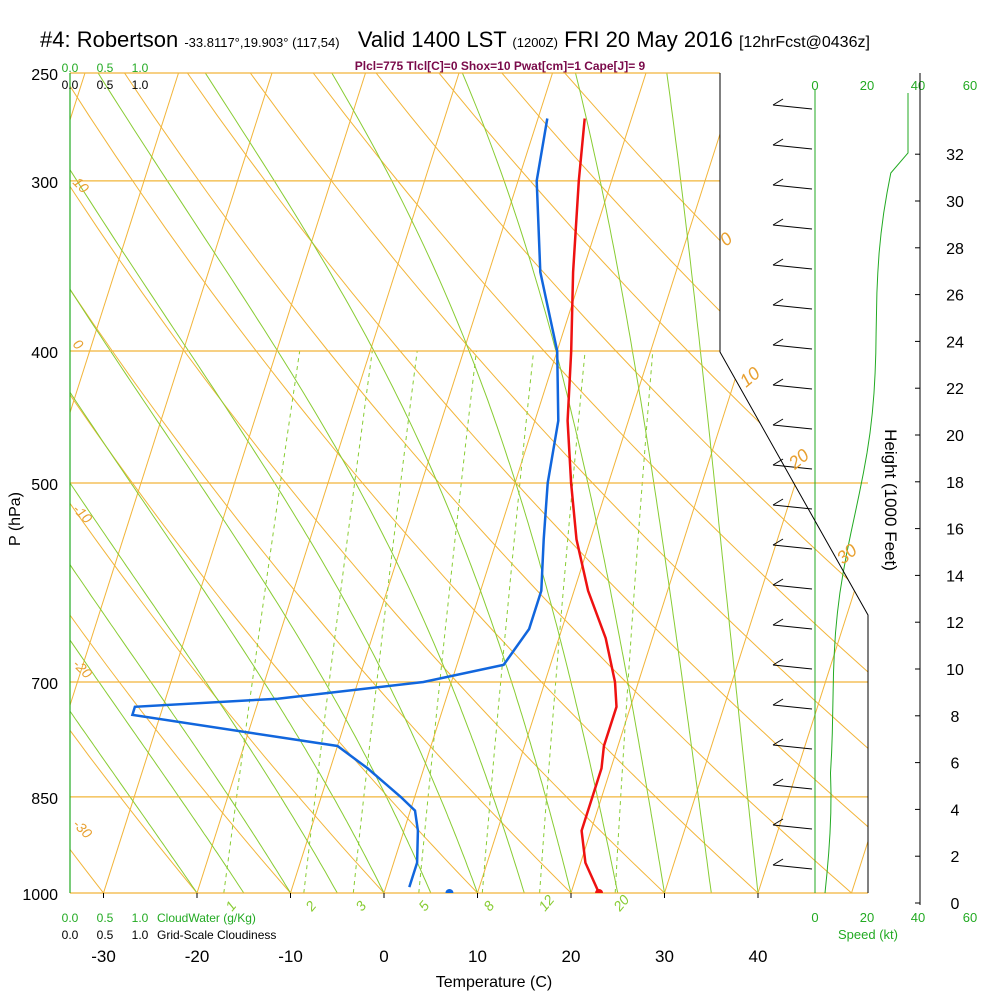 This screenshot has width=1000, height=1000. What do you see at coordinates (866, 493) in the screenshot?
I see `wind-speed-profile` at bounding box center [866, 493].